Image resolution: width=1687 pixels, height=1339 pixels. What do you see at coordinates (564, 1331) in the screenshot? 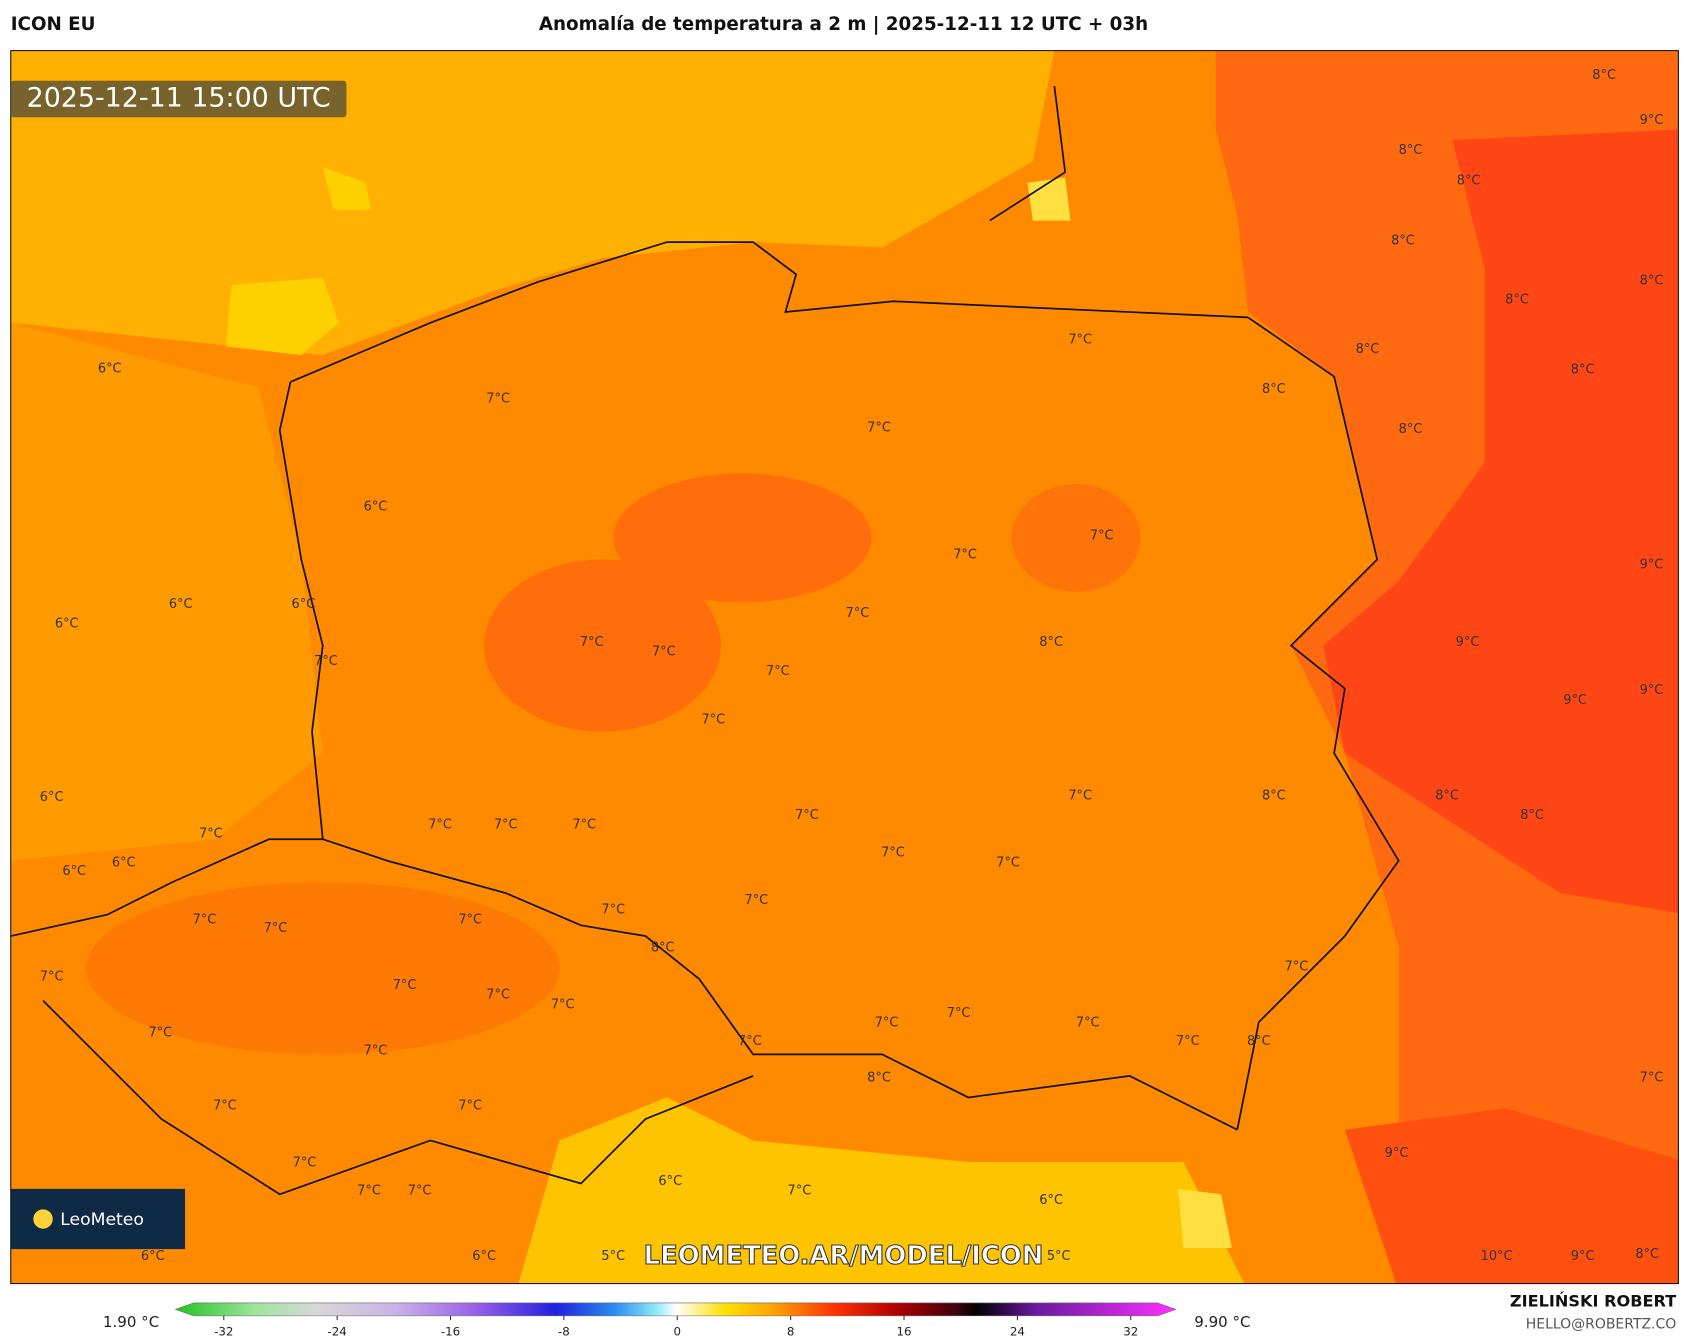
I see `colorbar-tick-label: -8` at bounding box center [564, 1331].